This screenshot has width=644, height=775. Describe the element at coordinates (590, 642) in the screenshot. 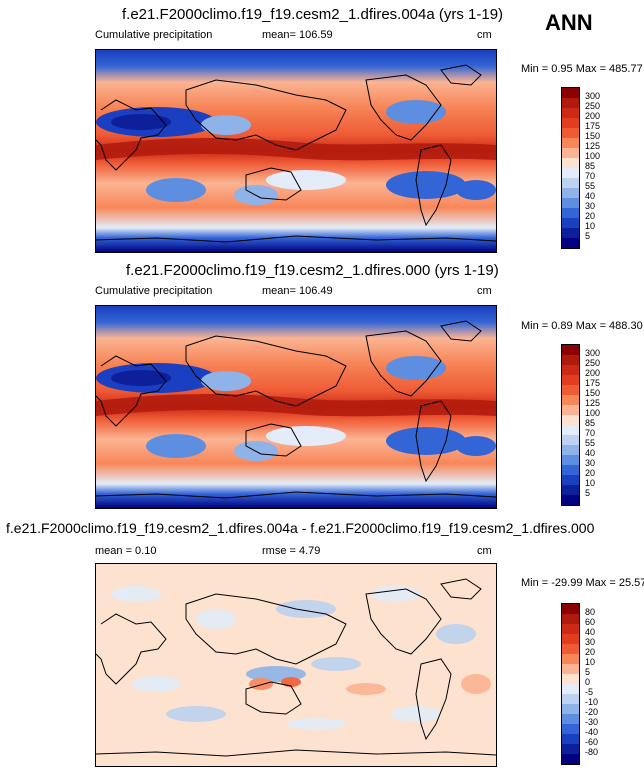

I see `colorbar-tick: 30` at that location.